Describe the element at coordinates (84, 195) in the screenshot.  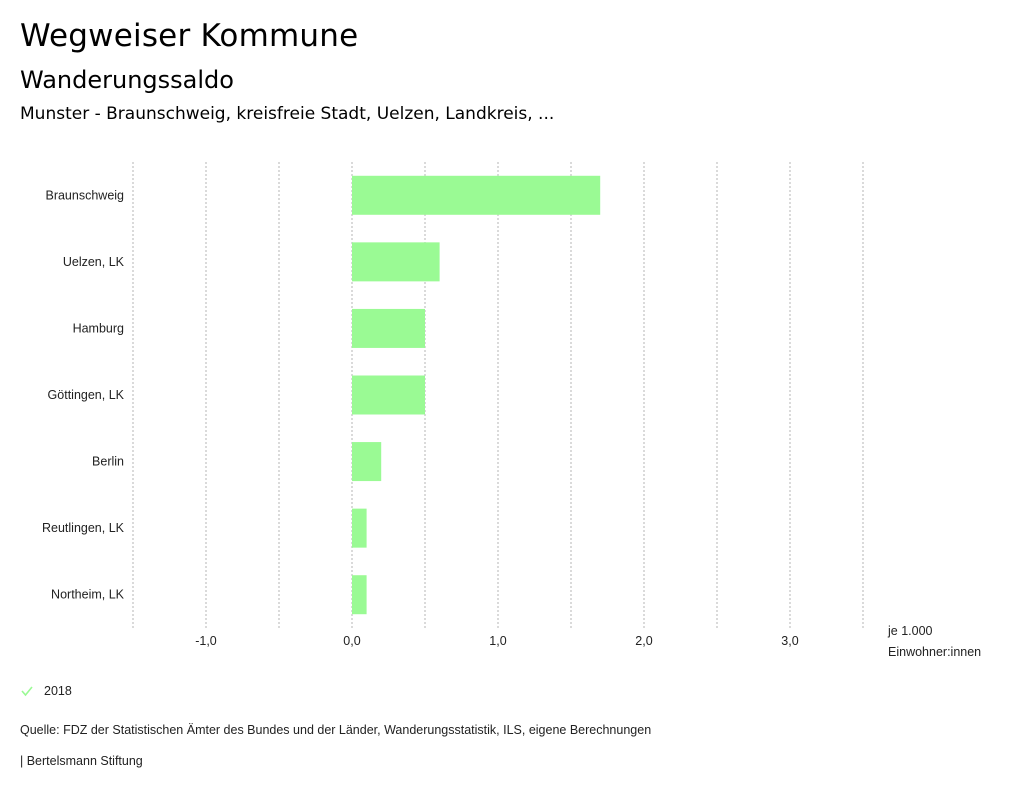
I see `category-label: Braunschweig` at that location.